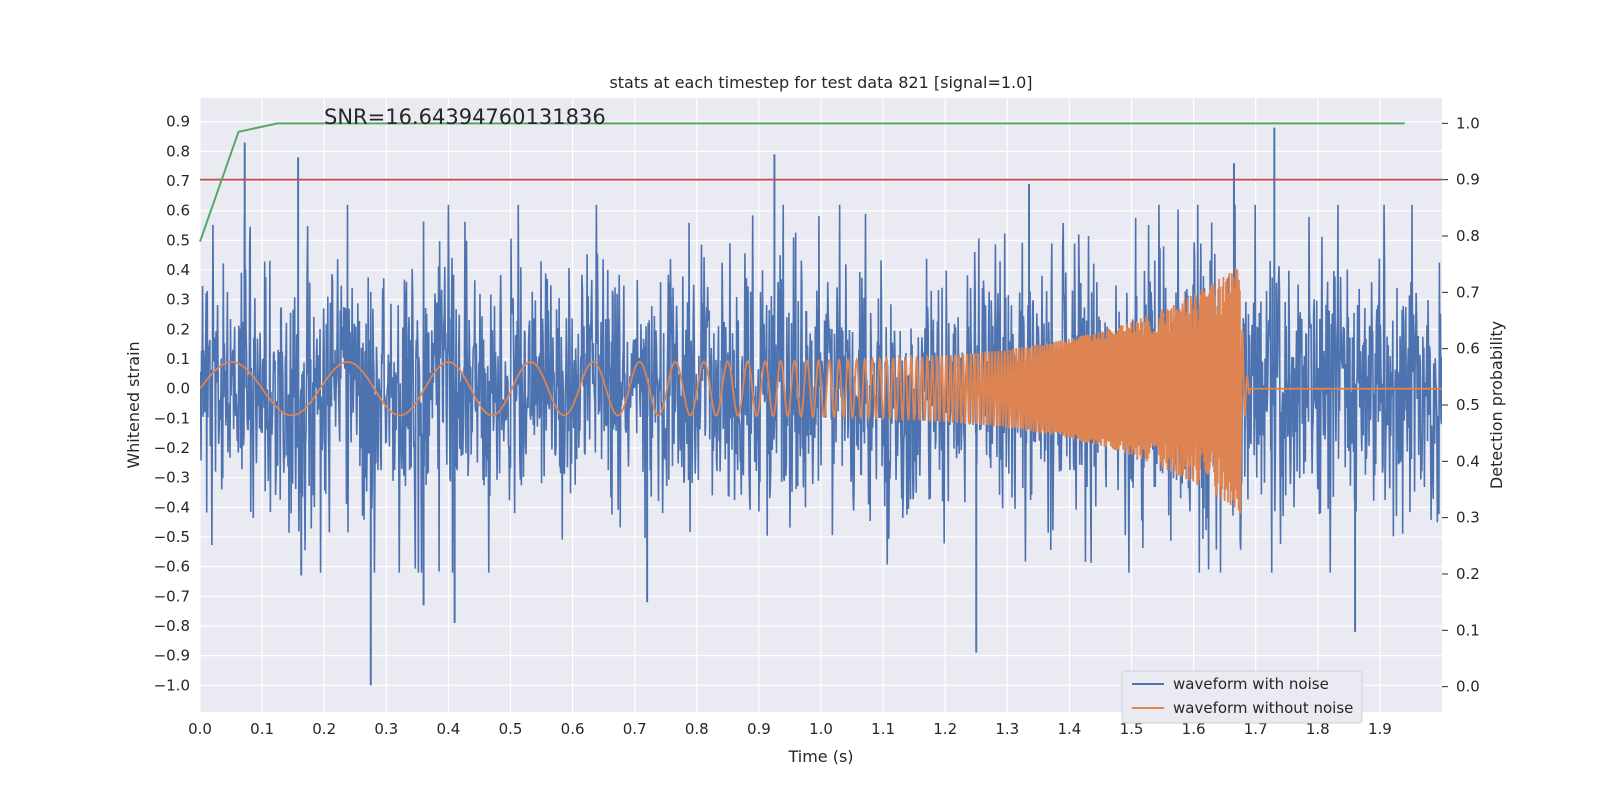 The width and height of the screenshot is (1600, 800). What do you see at coordinates (1251, 684) in the screenshot?
I see `legend-label-noise: waveform with noise` at bounding box center [1251, 684].